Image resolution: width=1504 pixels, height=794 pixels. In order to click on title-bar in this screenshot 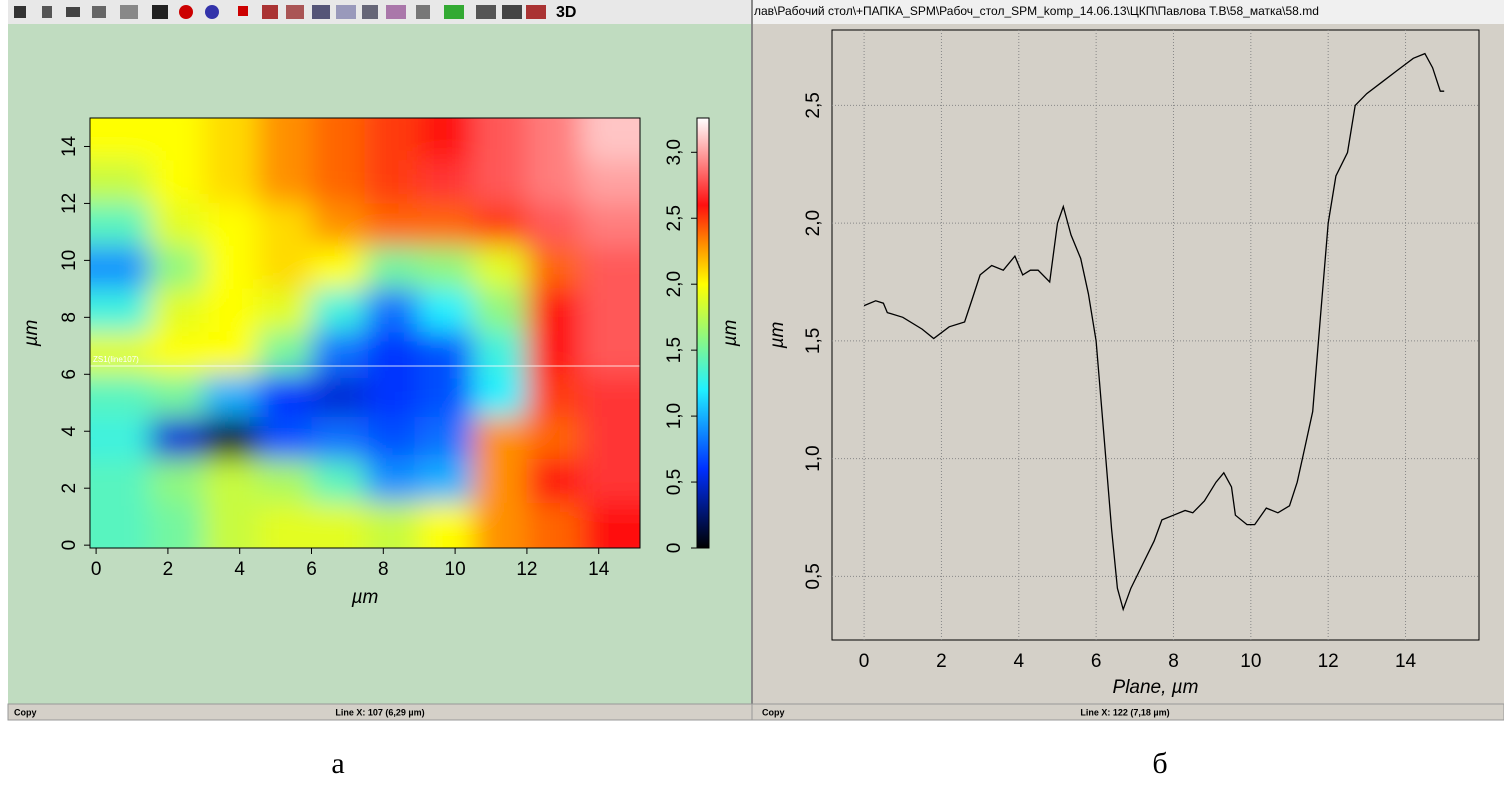, I will do `click(1128, 12)`.